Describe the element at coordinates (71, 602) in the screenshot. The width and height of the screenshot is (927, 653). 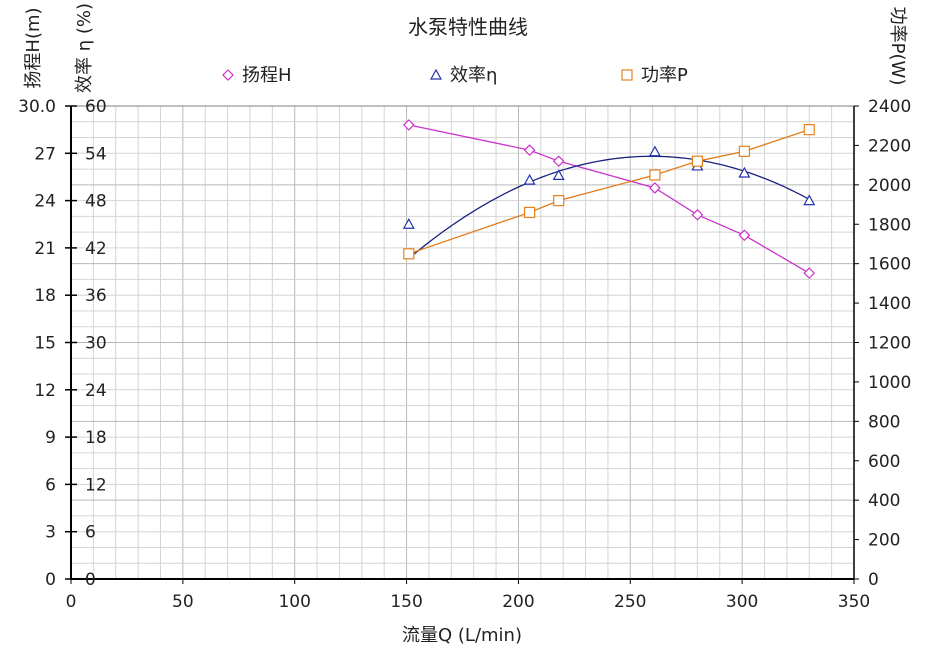
I see `x-tick-label: 0` at that location.